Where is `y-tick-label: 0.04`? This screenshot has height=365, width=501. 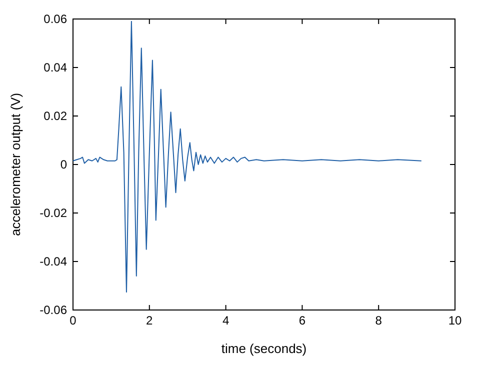
y-tick-label: 0.04 is located at coordinates (56, 67).